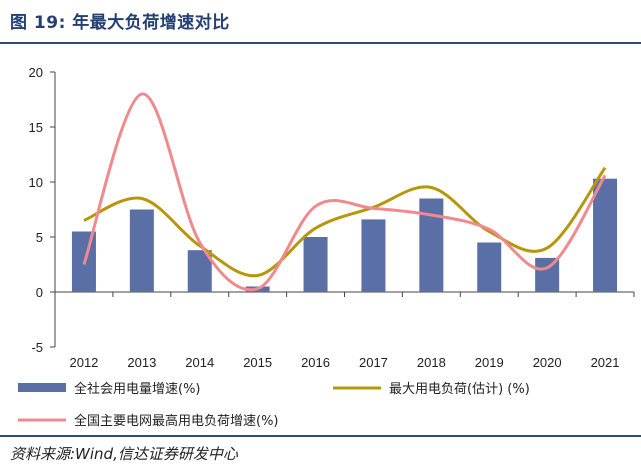  What do you see at coordinates (137, 389) in the screenshot?
I see `legend-item-power-consumption: 全社会用电量增速(%)` at bounding box center [137, 389].